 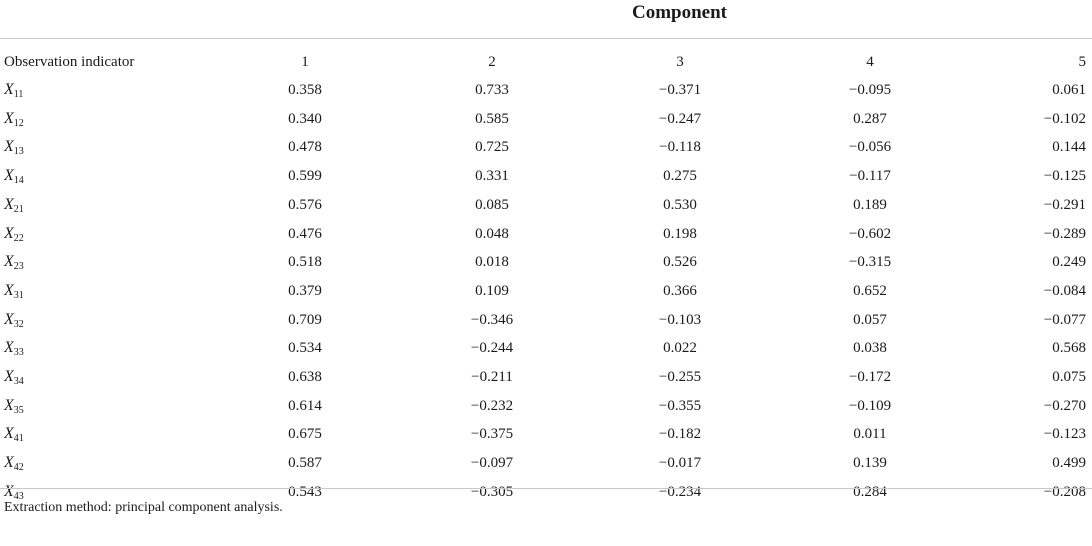 What do you see at coordinates (492, 319) in the screenshot?
I see `cell-component-2: −0.346` at bounding box center [492, 319].